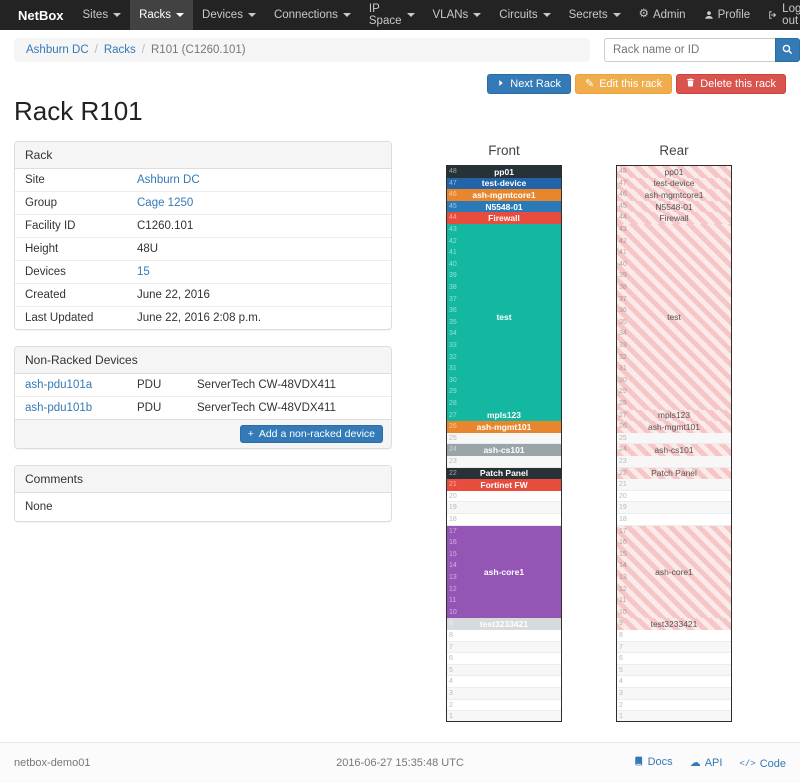 The width and height of the screenshot is (800, 783). Describe the element at coordinates (504, 682) in the screenshot. I see `rack-unit-empty: 4` at that location.